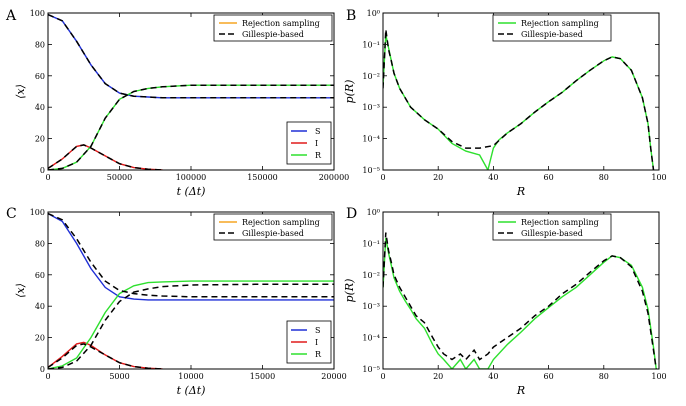 The image size is (686, 406). Describe the element at coordinates (190, 376) in the screenshot. I see `x-tick-label: 10000` at that location.